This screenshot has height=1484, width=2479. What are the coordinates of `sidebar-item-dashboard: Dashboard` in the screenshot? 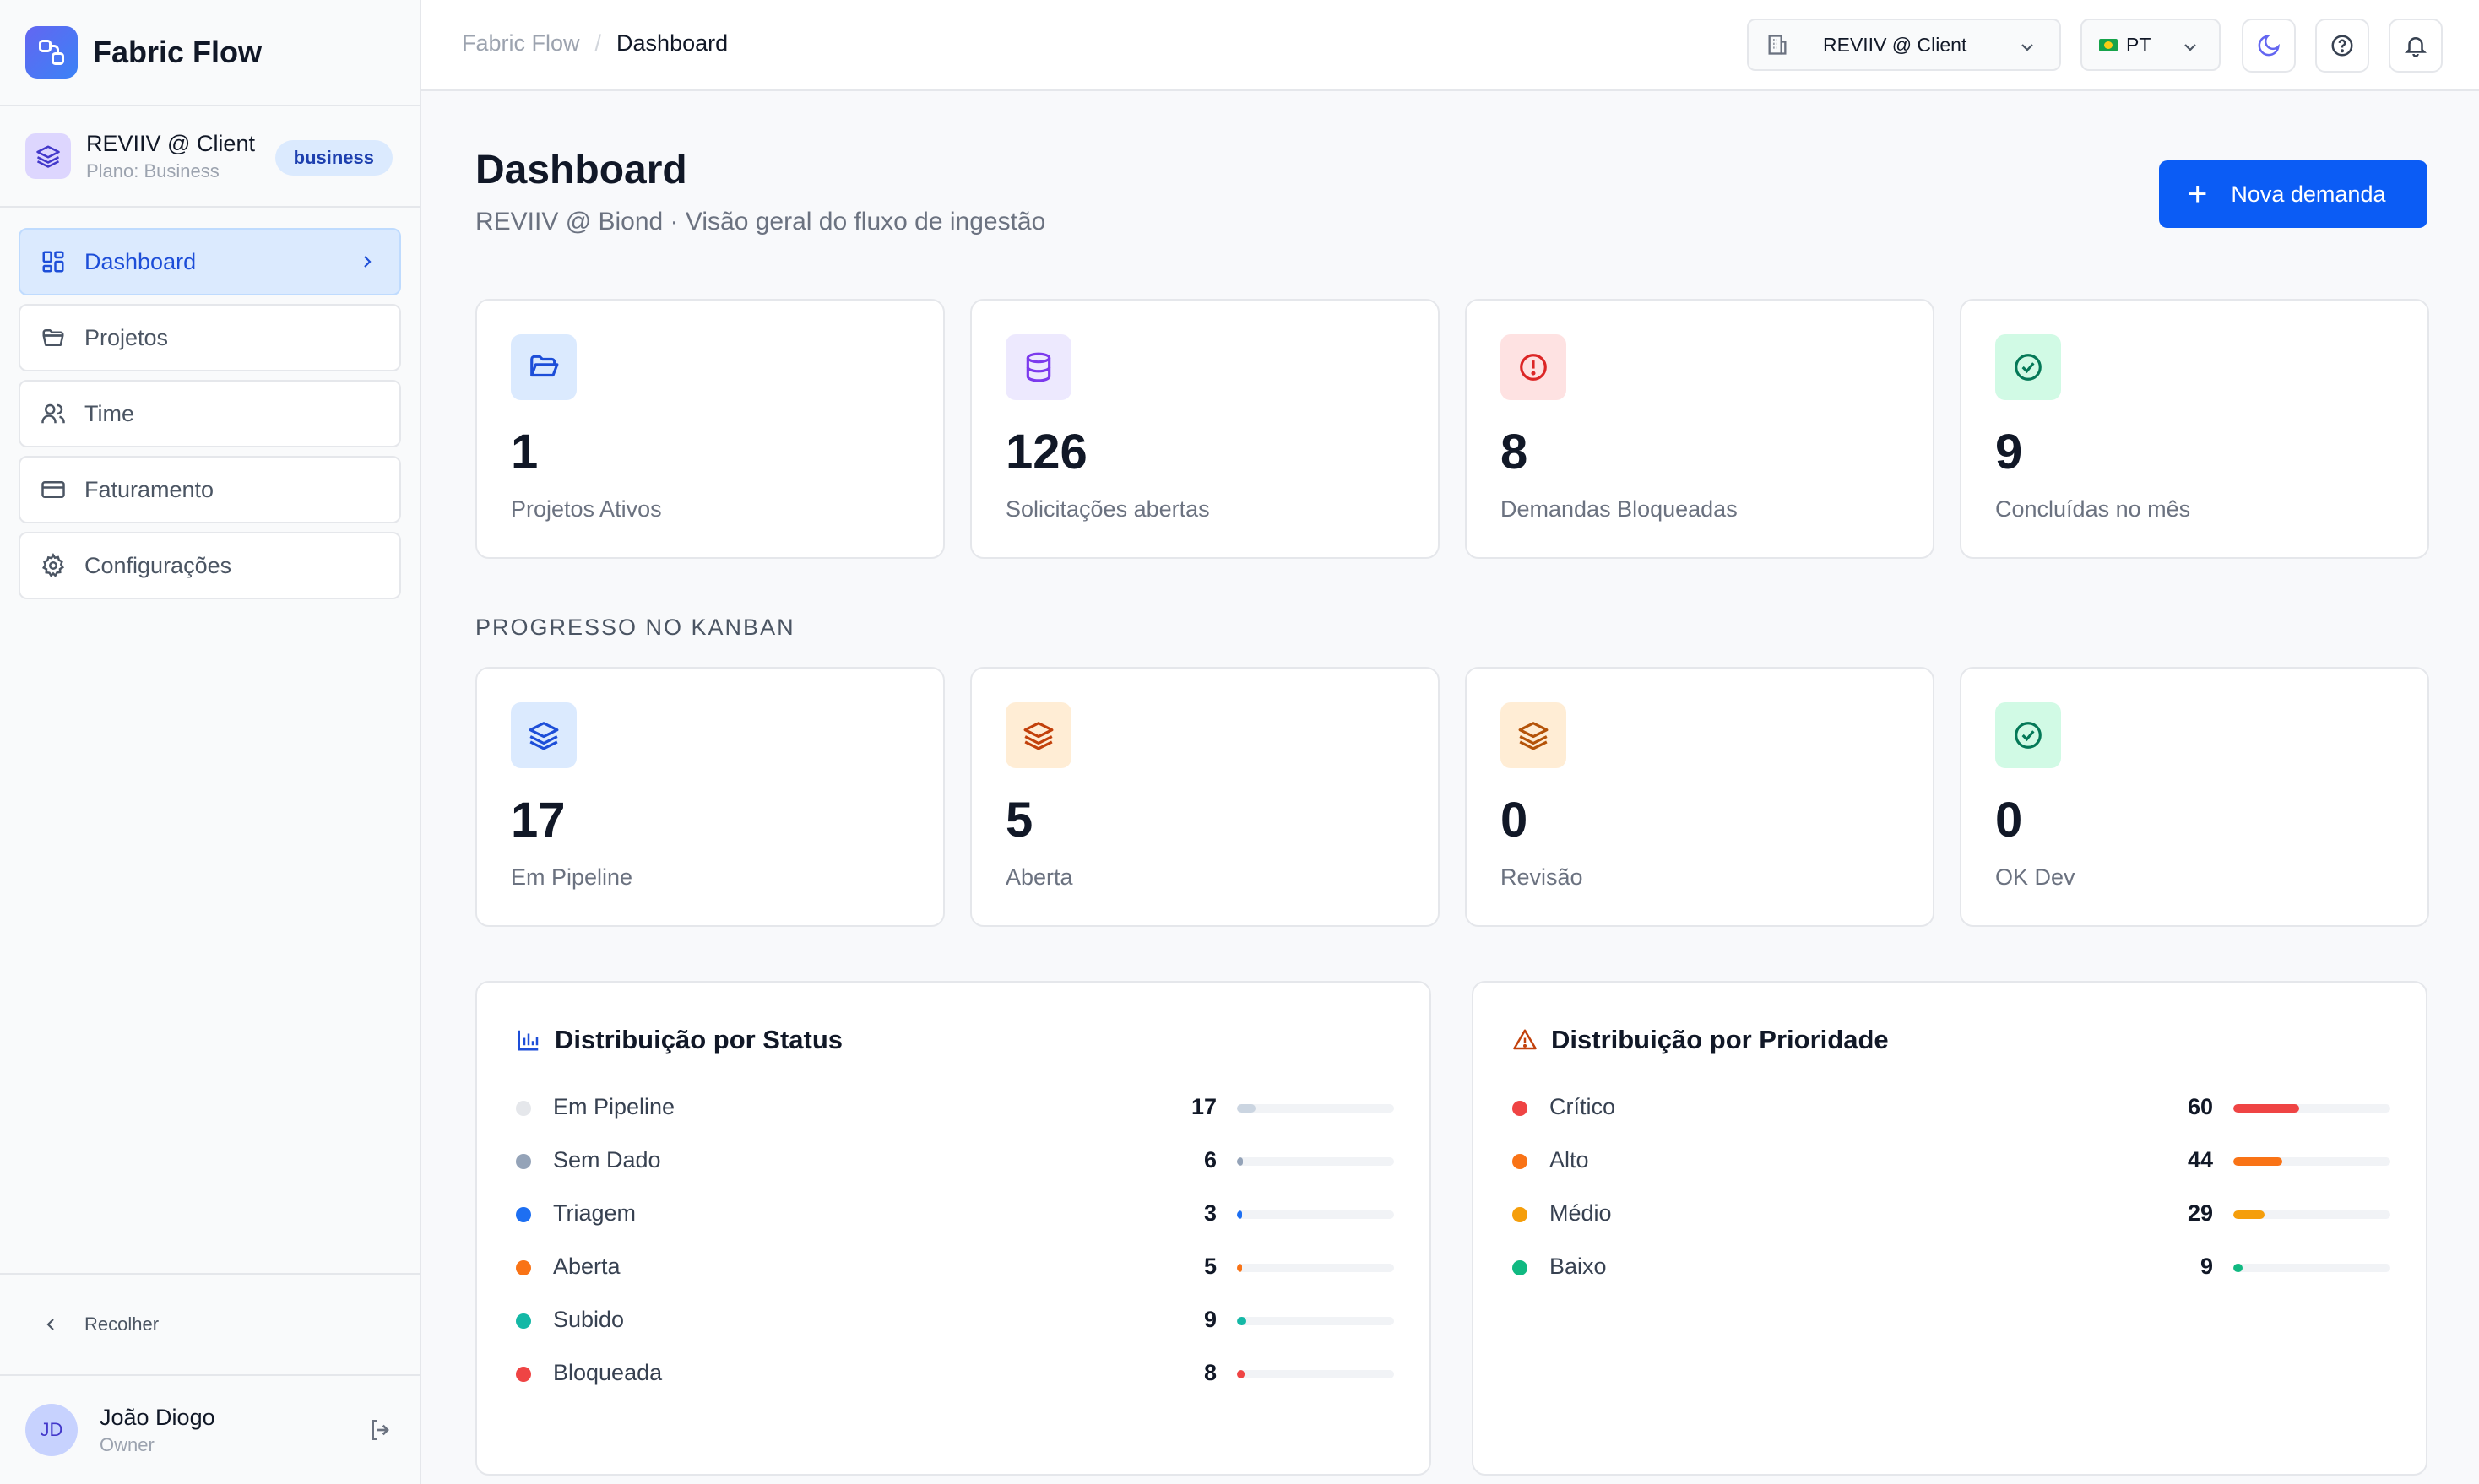 It's located at (210, 261).